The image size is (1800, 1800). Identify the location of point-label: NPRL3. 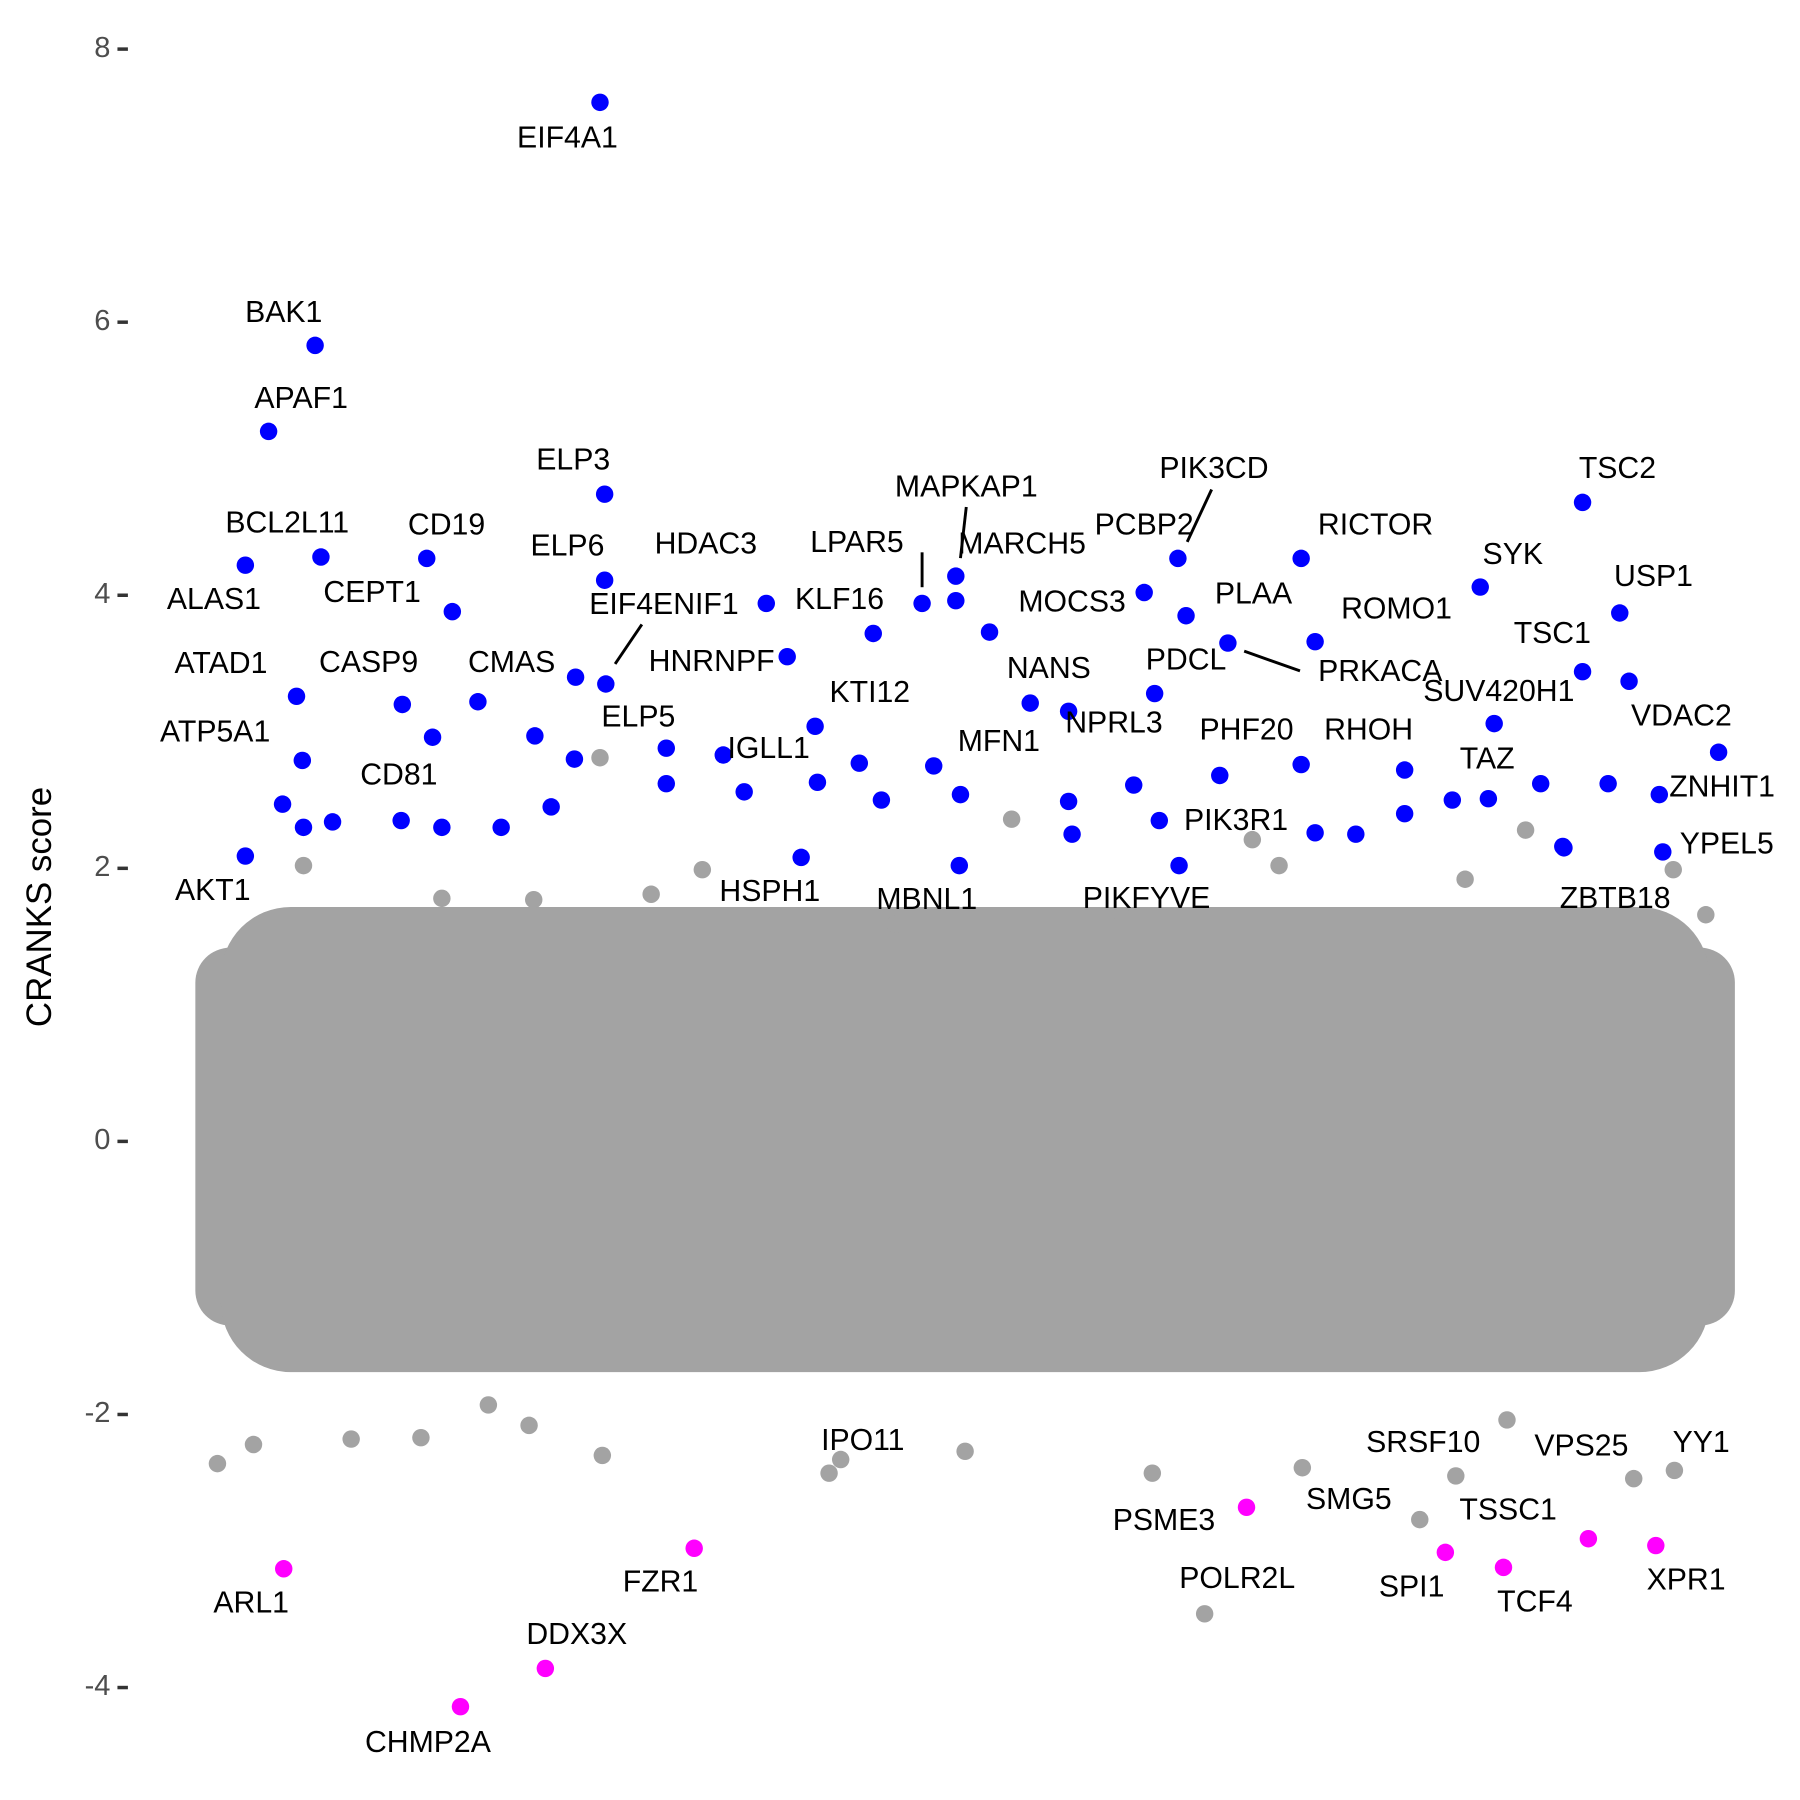
(1113, 722).